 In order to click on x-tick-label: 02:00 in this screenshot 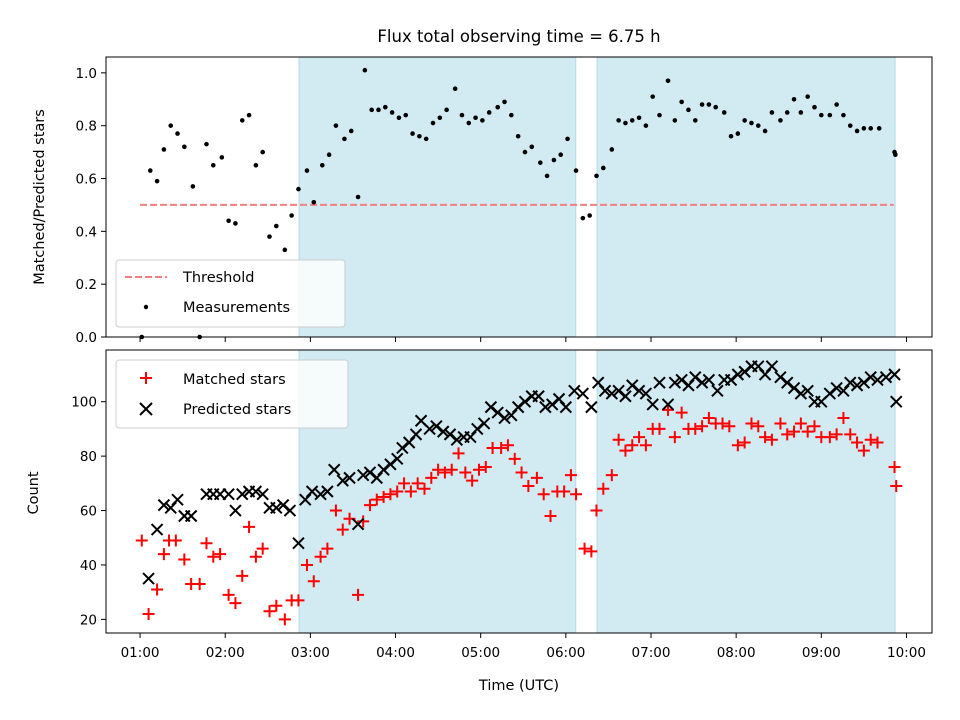, I will do `click(225, 653)`.